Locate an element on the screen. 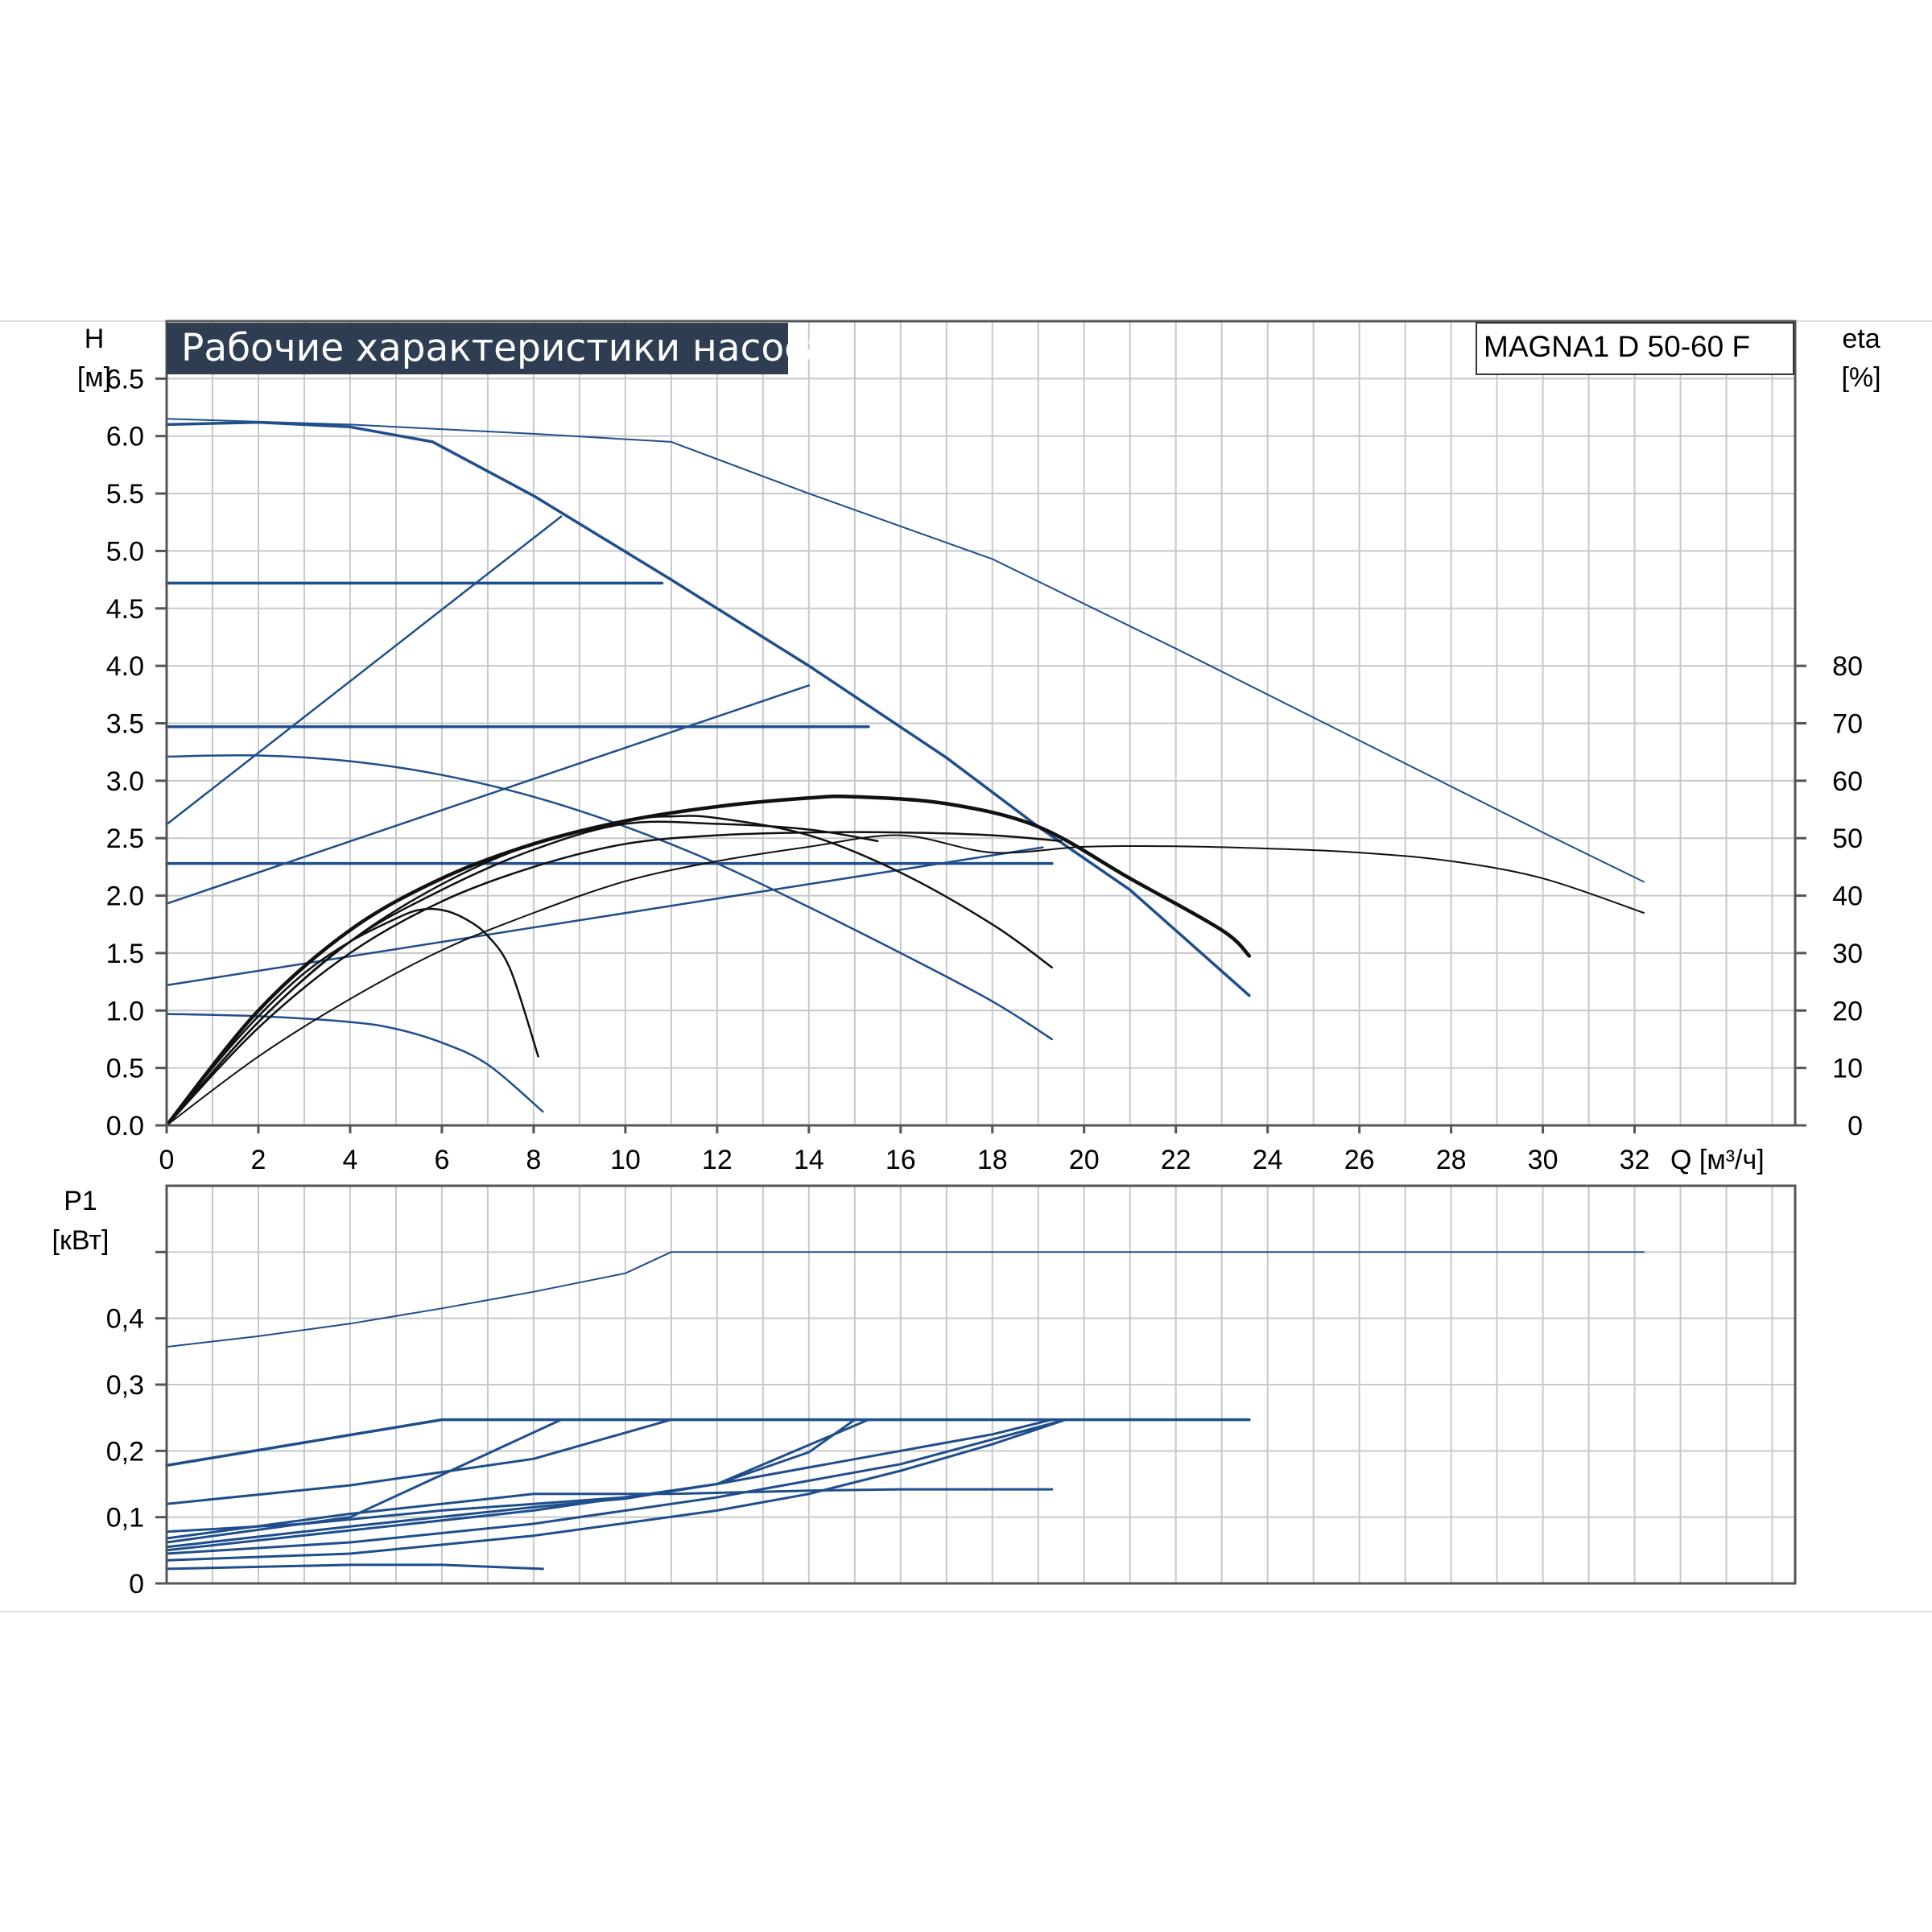 The width and height of the screenshot is (1932, 1932). eta-tick-label: 60 is located at coordinates (1848, 781).